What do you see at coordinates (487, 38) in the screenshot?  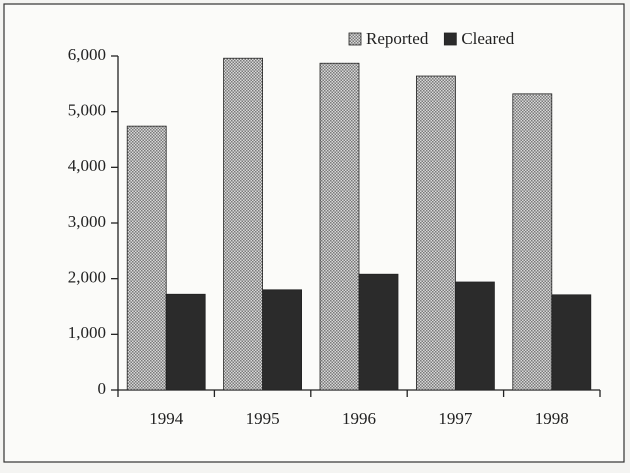 I see `legend-label: Cleared` at bounding box center [487, 38].